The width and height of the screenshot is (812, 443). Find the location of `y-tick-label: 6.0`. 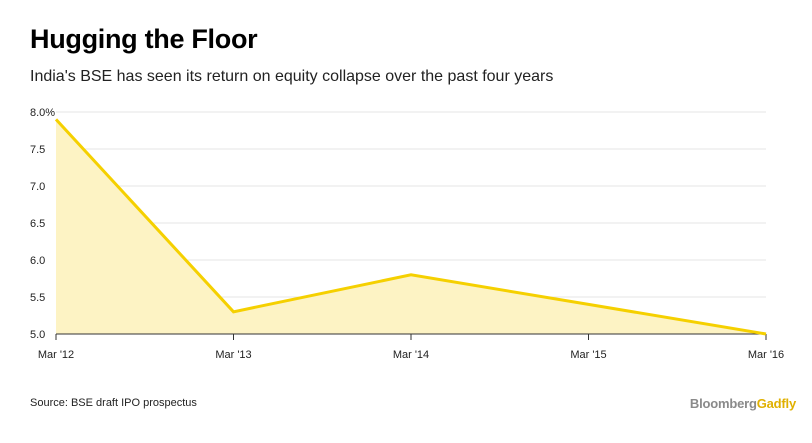

y-tick-label: 6.0 is located at coordinates (37, 261).